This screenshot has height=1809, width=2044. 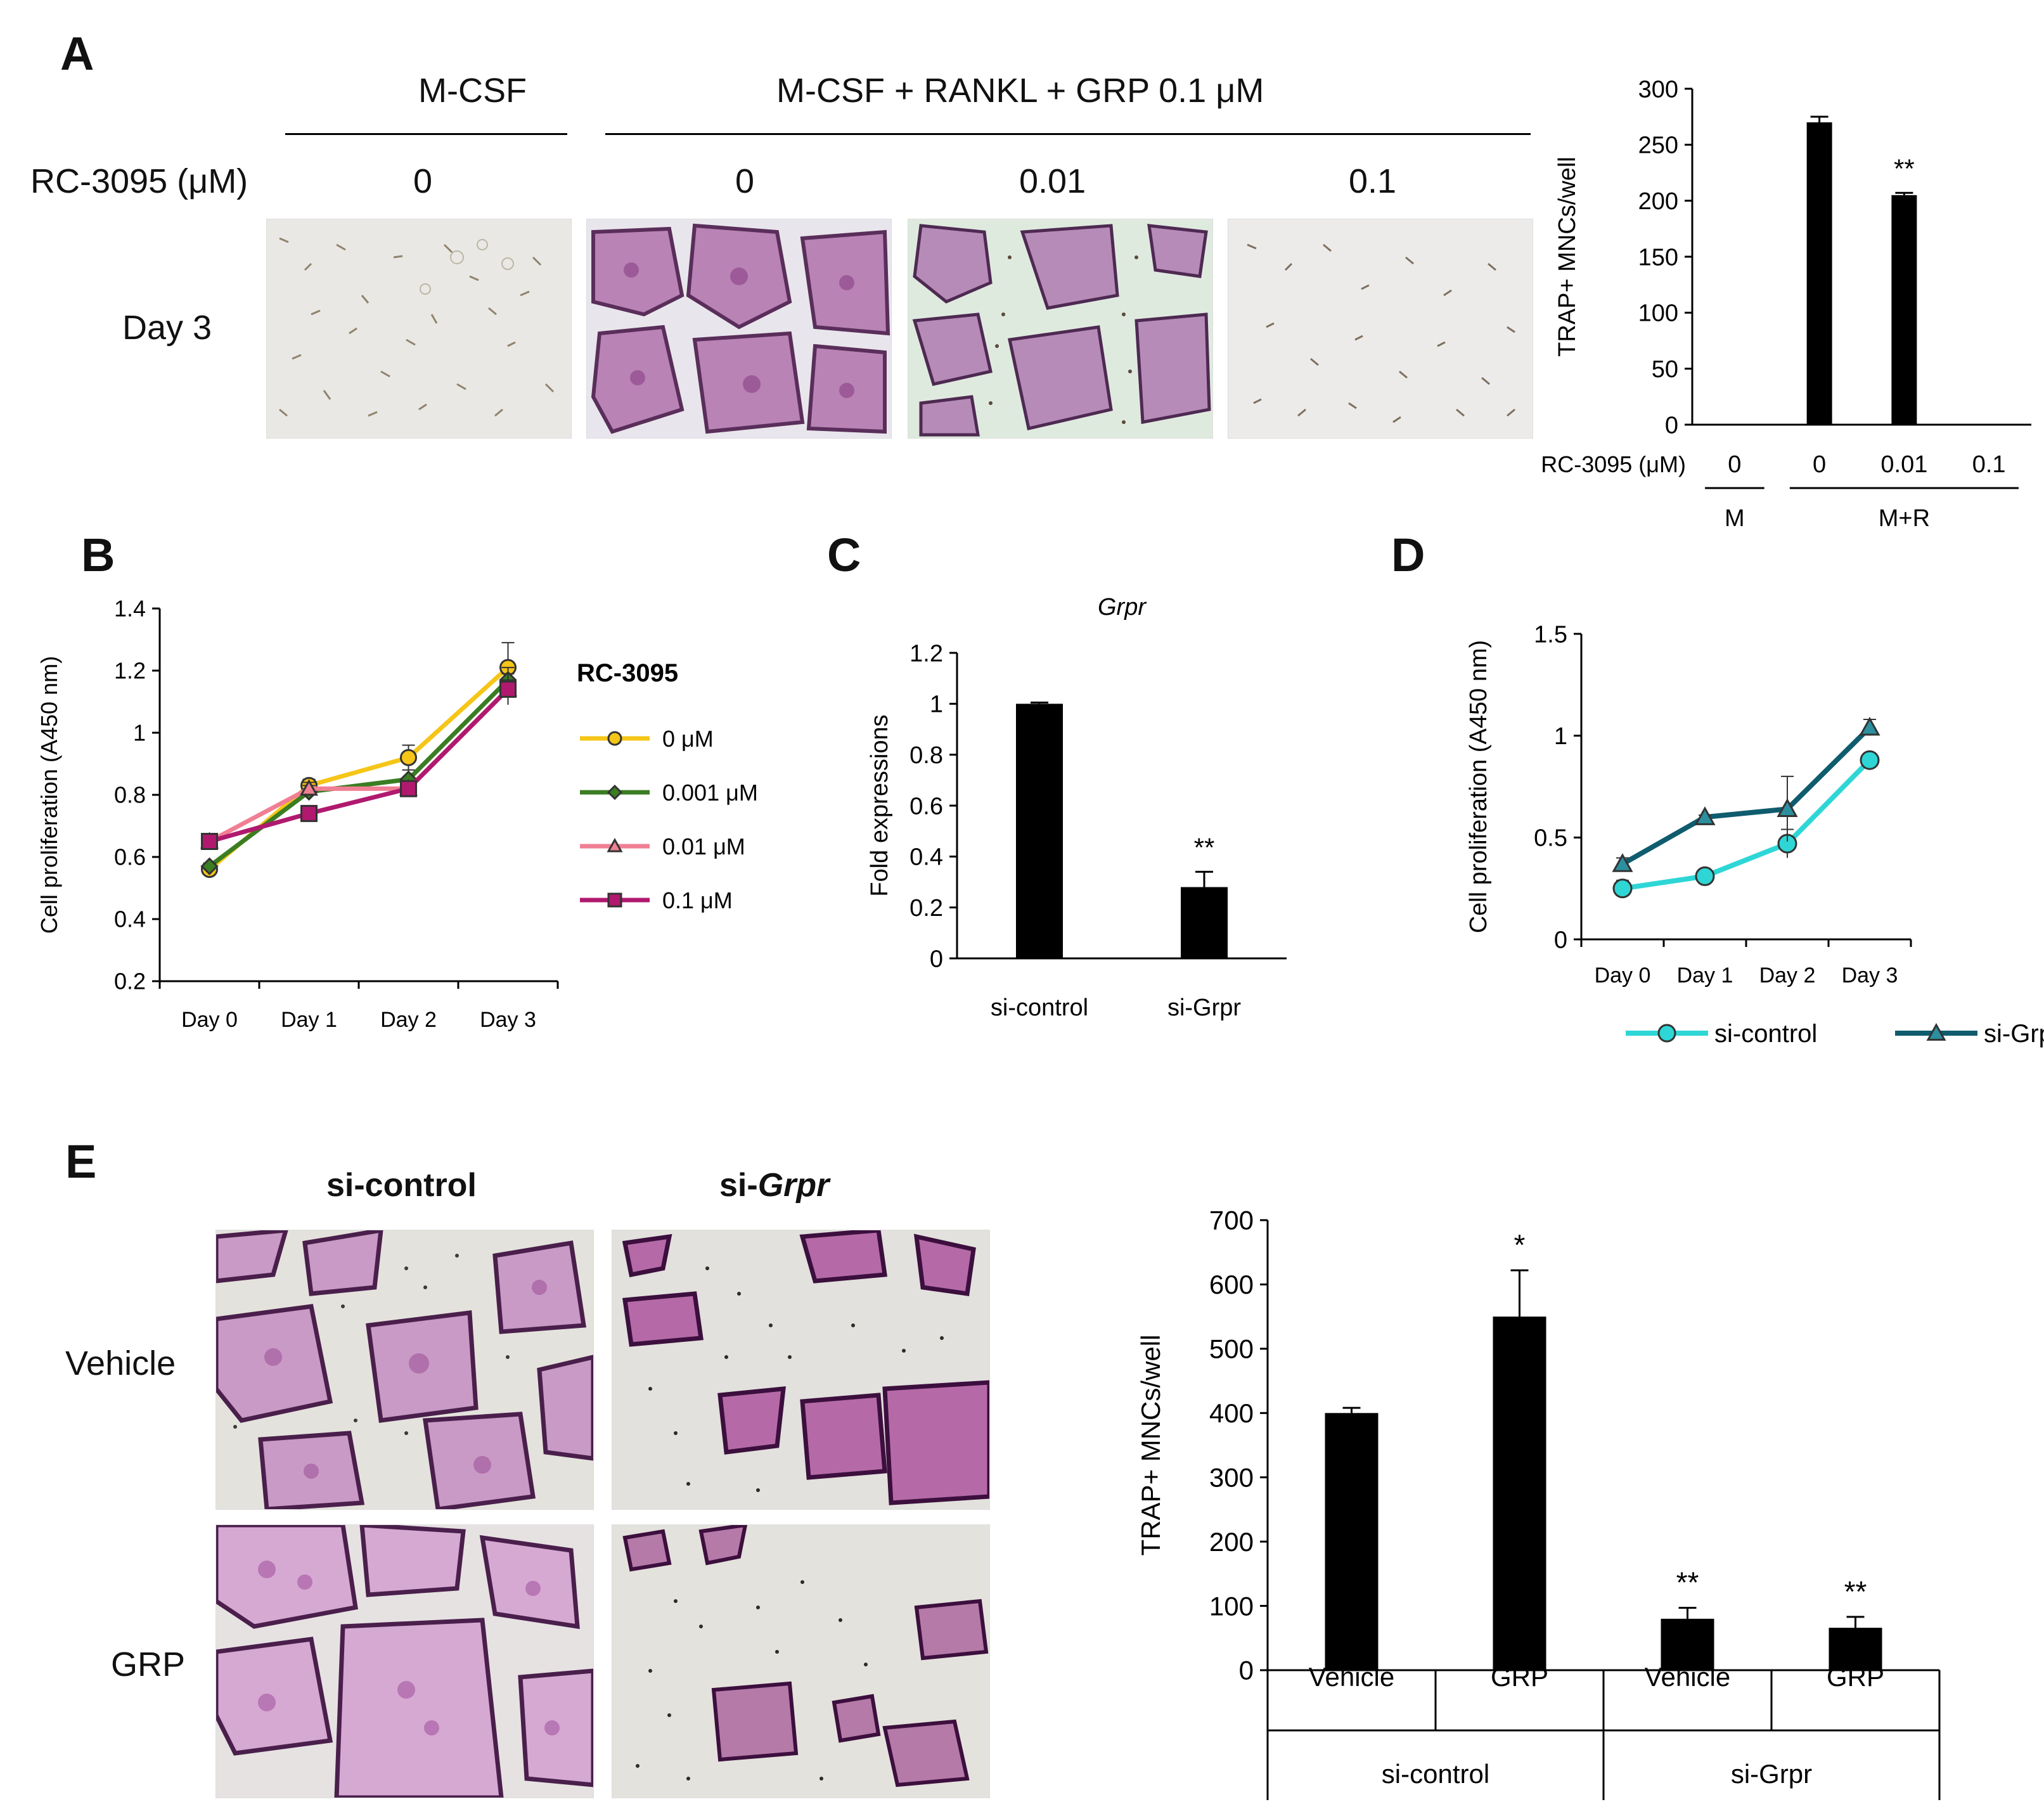 What do you see at coordinates (404, 1661) in the screenshot?
I see `micrograph-sicontrol-grp` at bounding box center [404, 1661].